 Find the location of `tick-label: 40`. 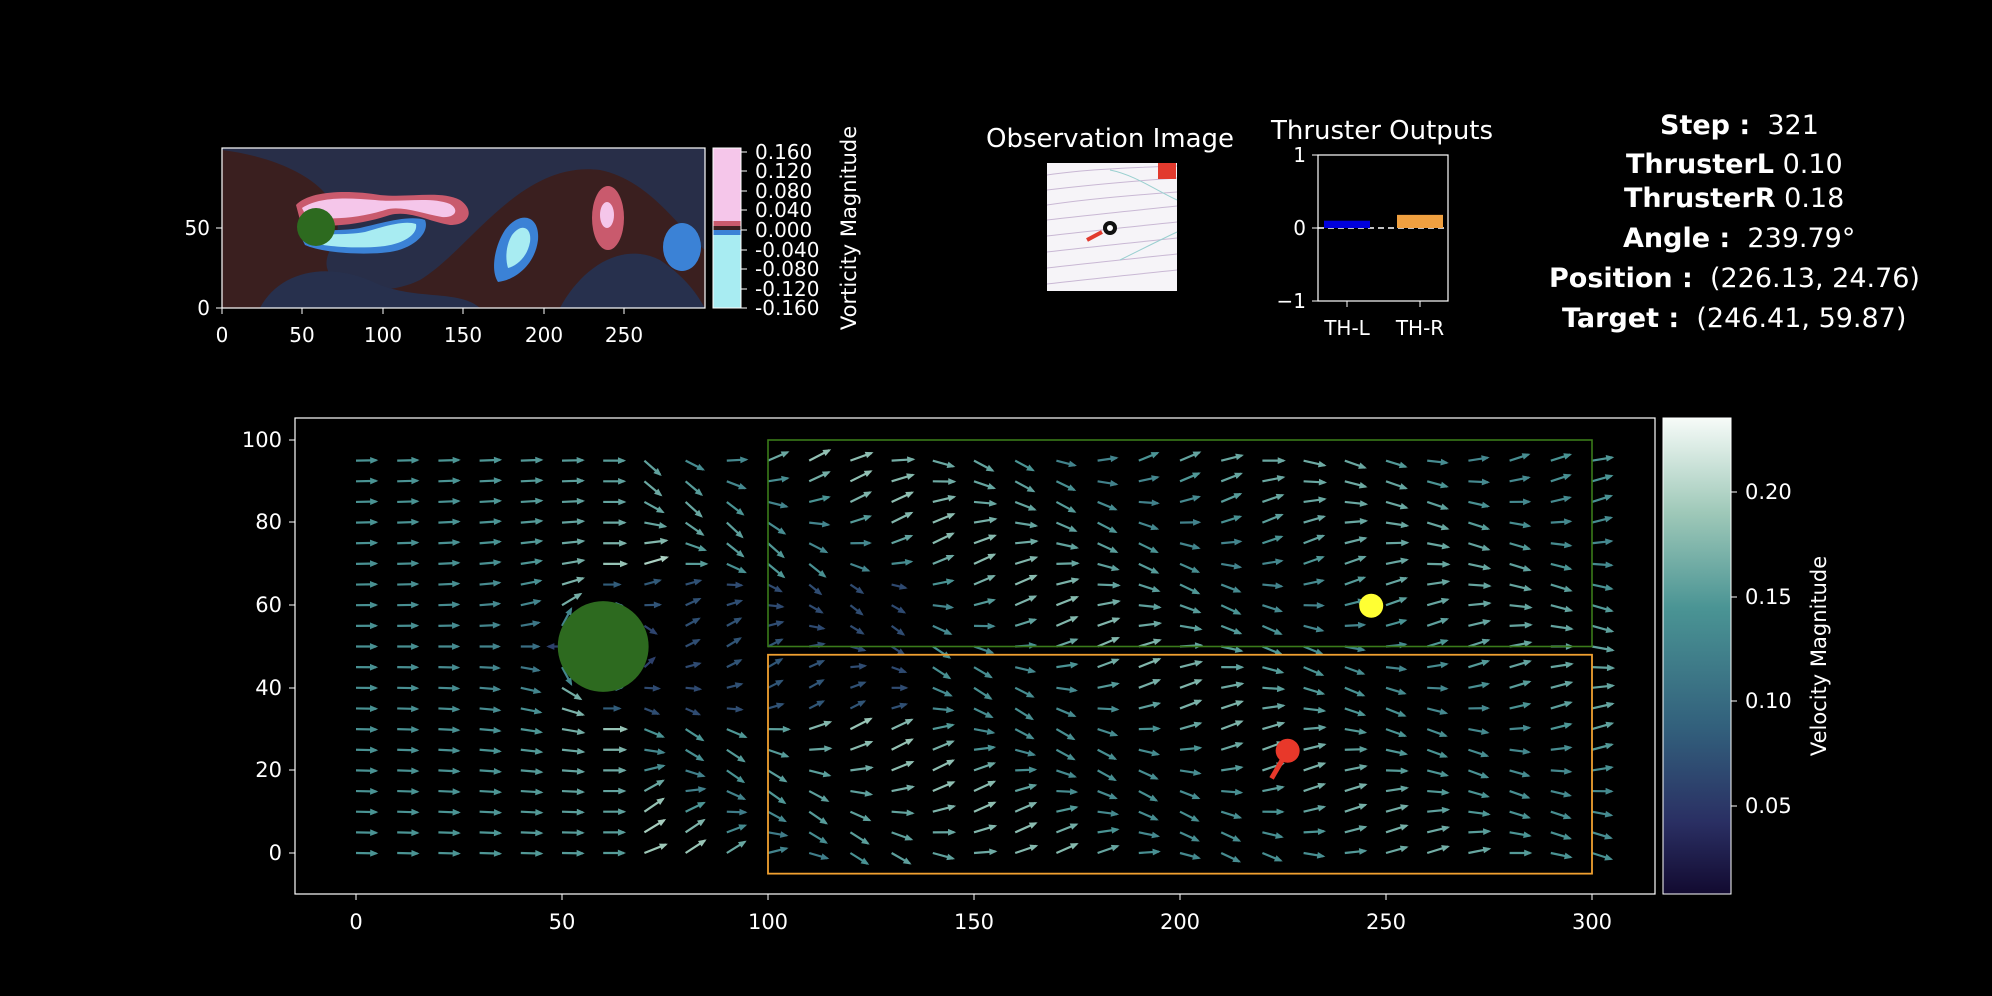

tick-label: 40 is located at coordinates (268, 688).